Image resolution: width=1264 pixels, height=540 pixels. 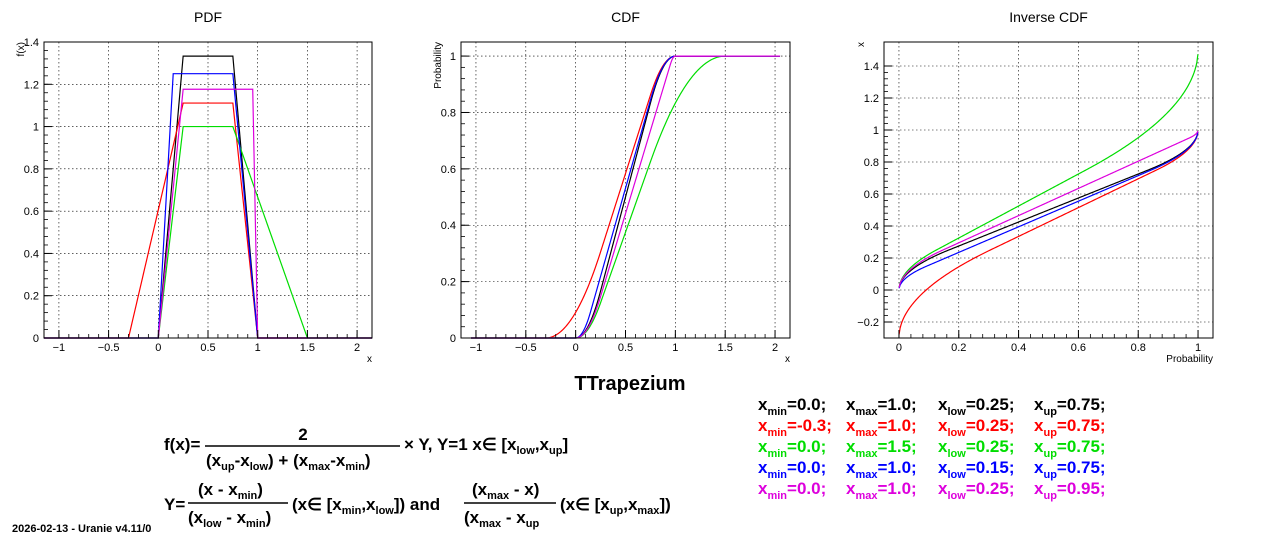 I want to click on formula-range: × Y, Y=1 x∈ [xlow,xup], so click(x=486, y=446).